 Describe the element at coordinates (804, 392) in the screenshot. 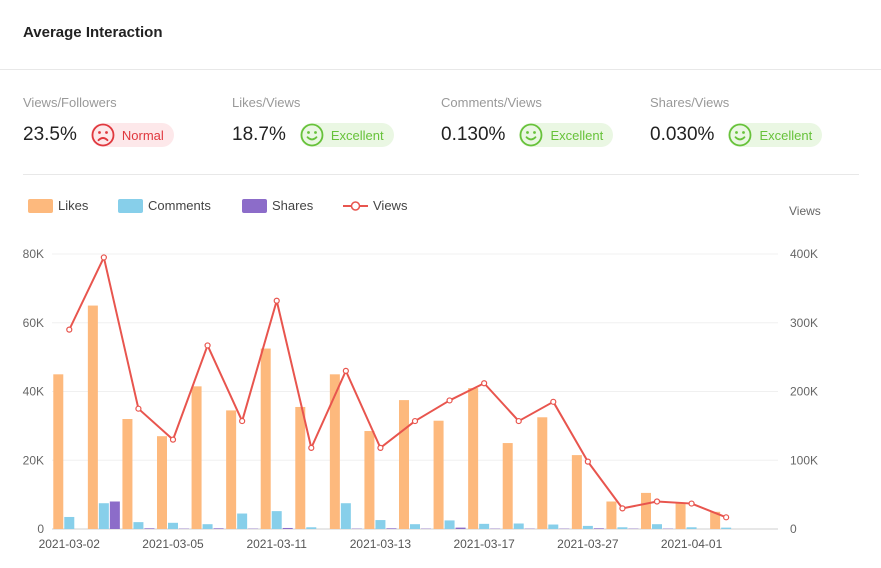

I see `y-right-tick-label: 200K` at that location.